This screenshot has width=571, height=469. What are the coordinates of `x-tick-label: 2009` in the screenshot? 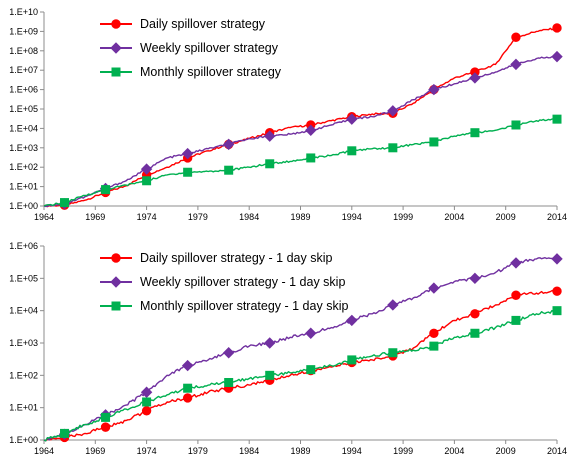 It's located at (506, 217).